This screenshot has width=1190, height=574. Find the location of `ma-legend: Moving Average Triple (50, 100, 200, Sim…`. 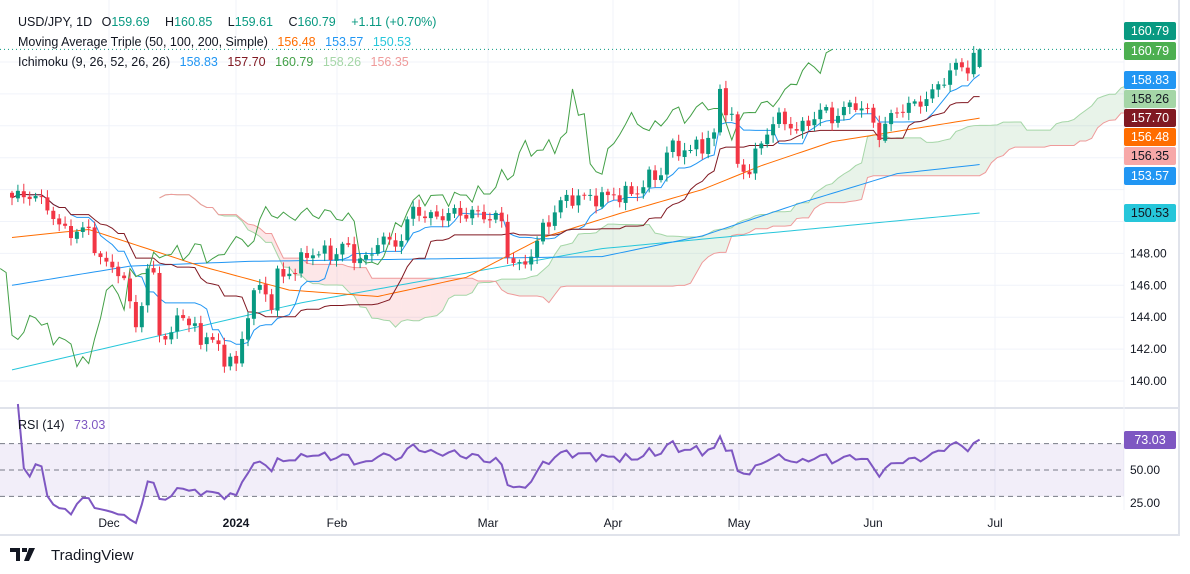

ma-legend: Moving Average Triple (50, 100, 200, Sim… is located at coordinates (217, 42).